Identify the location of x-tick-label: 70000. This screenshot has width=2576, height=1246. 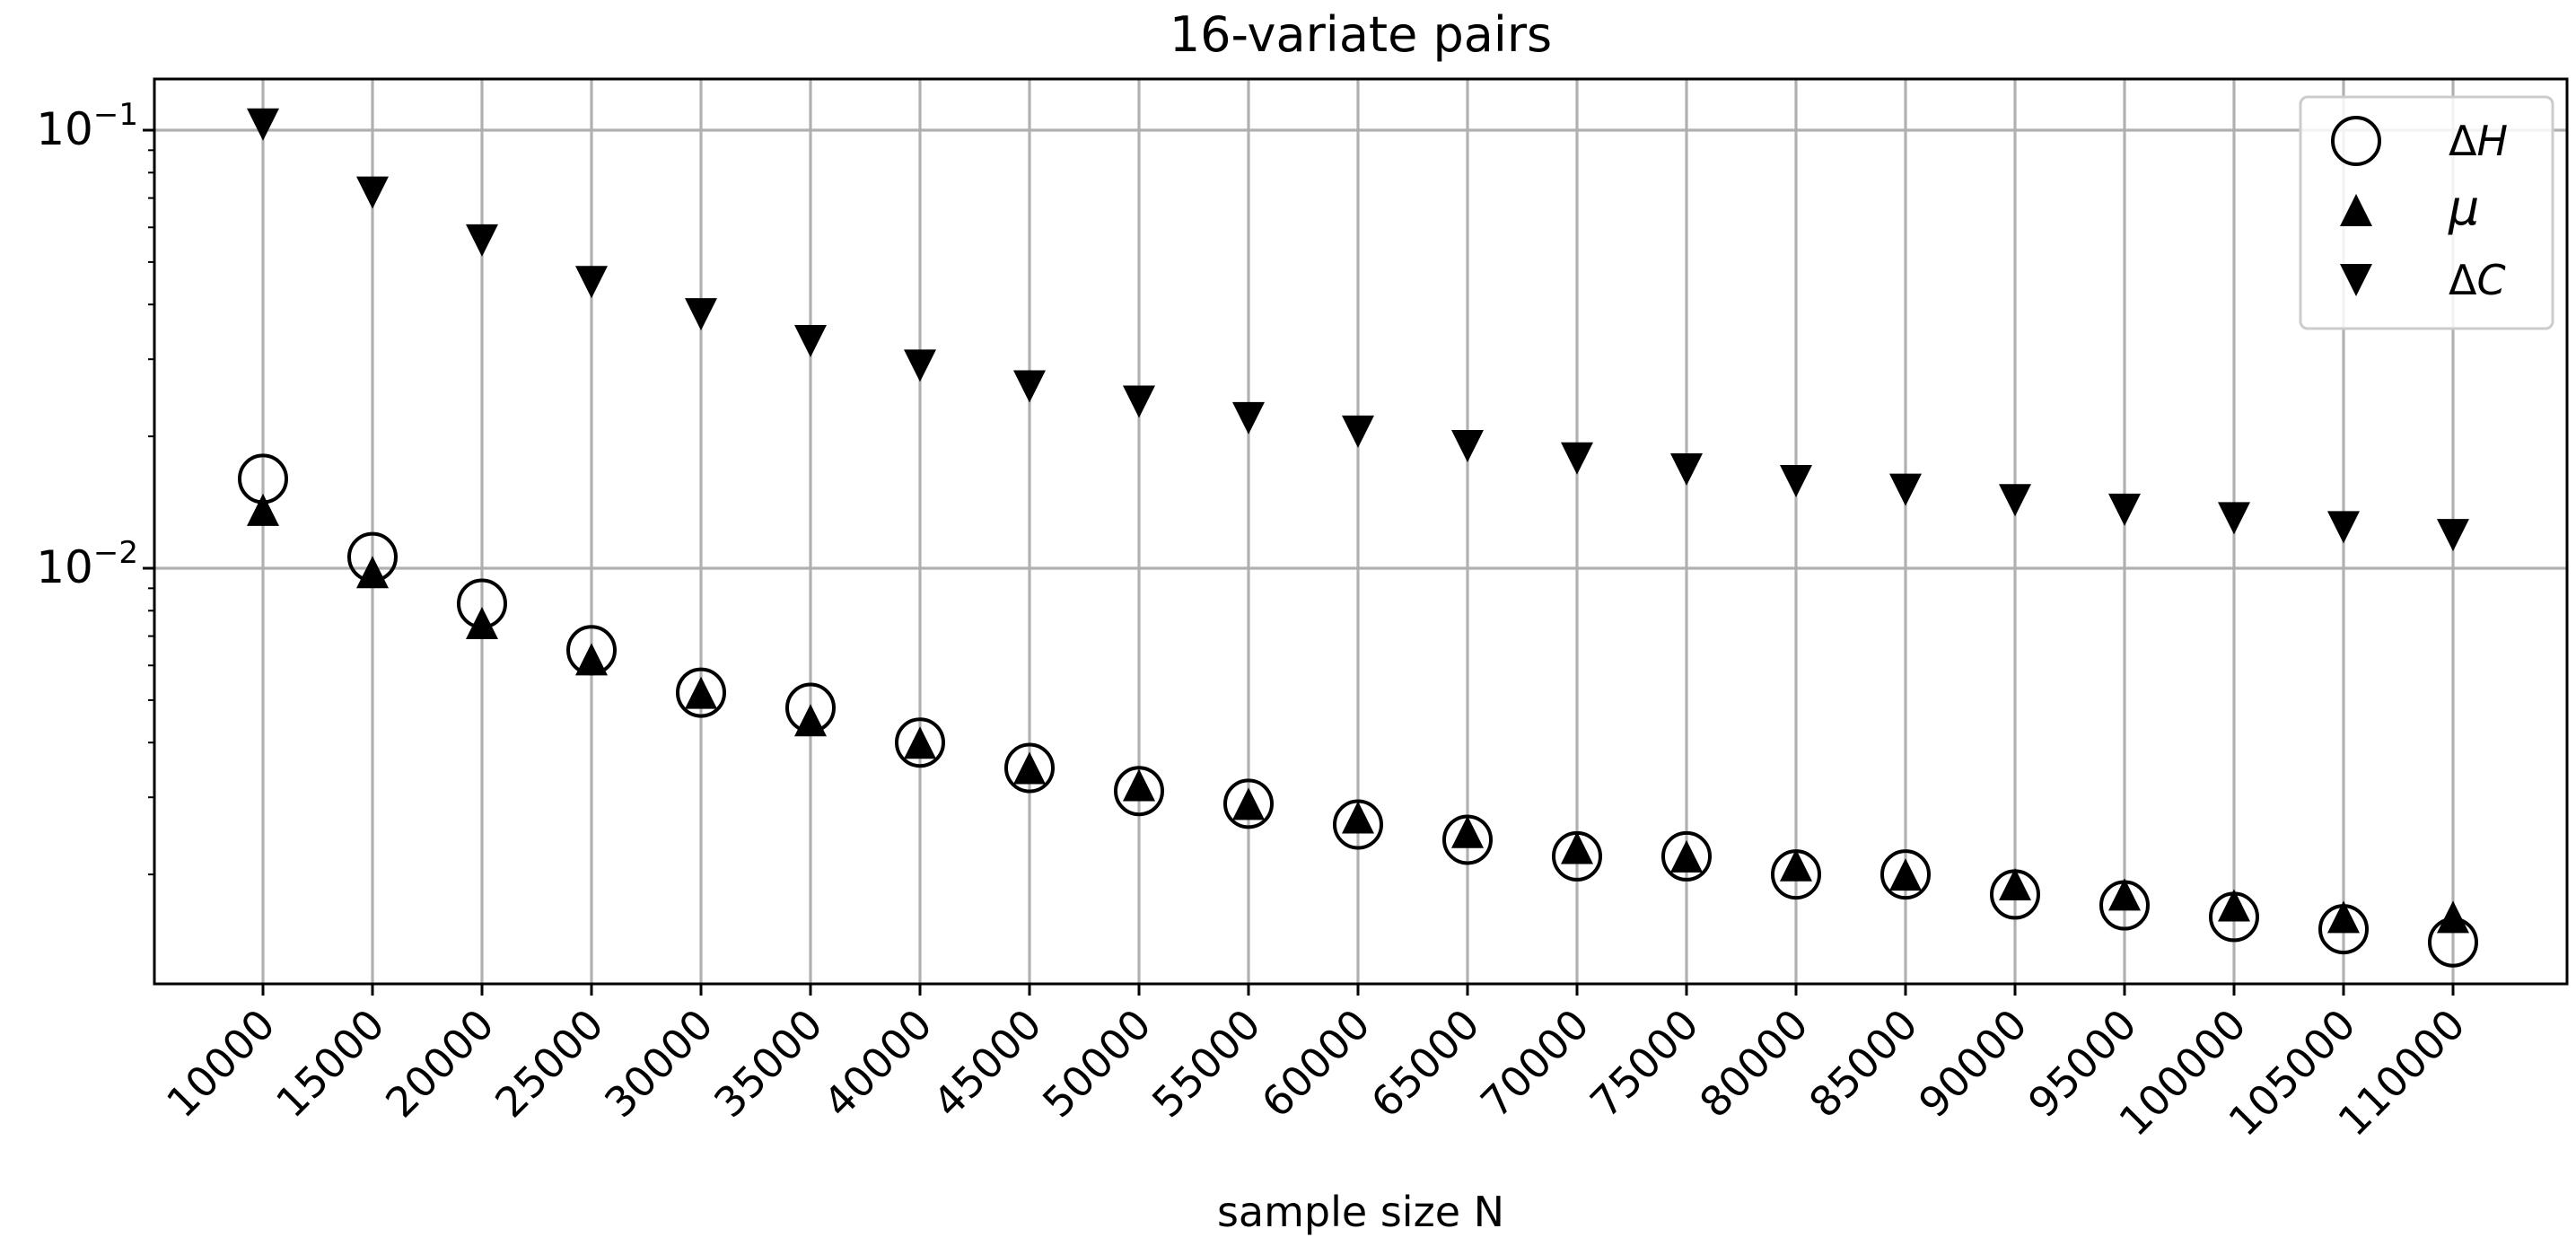
(1535, 1064).